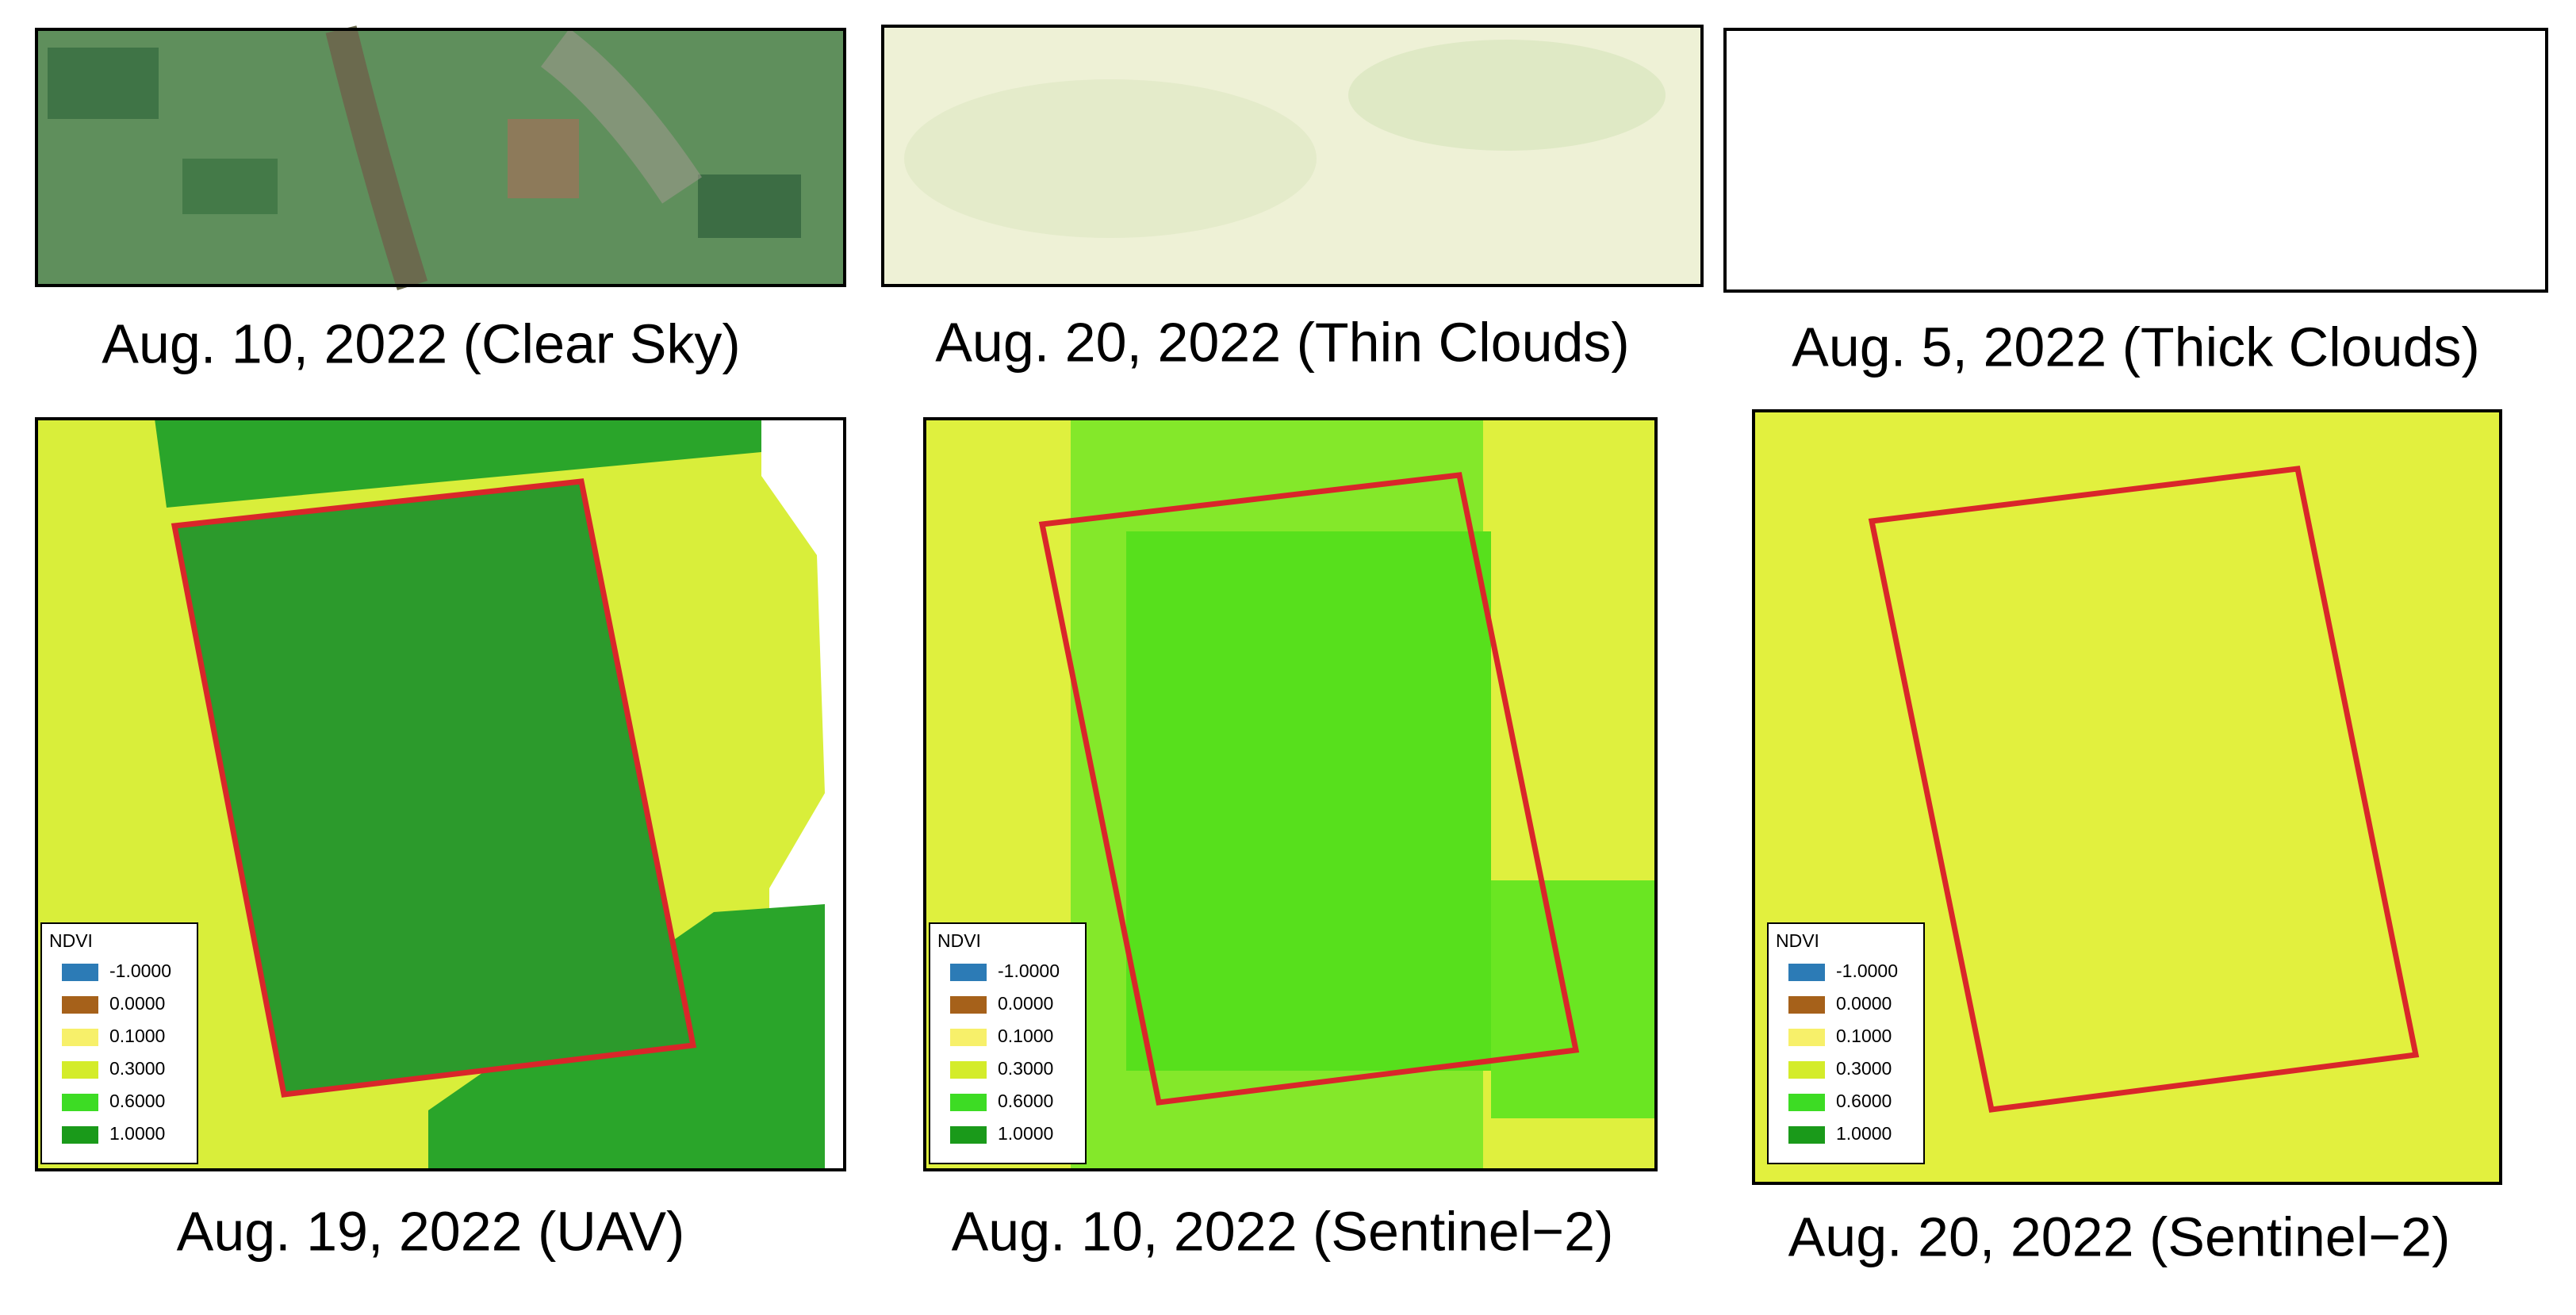 The image size is (2576, 1315). I want to click on caption: Aug. 10, 2022 (Clear Sky), so click(421, 343).